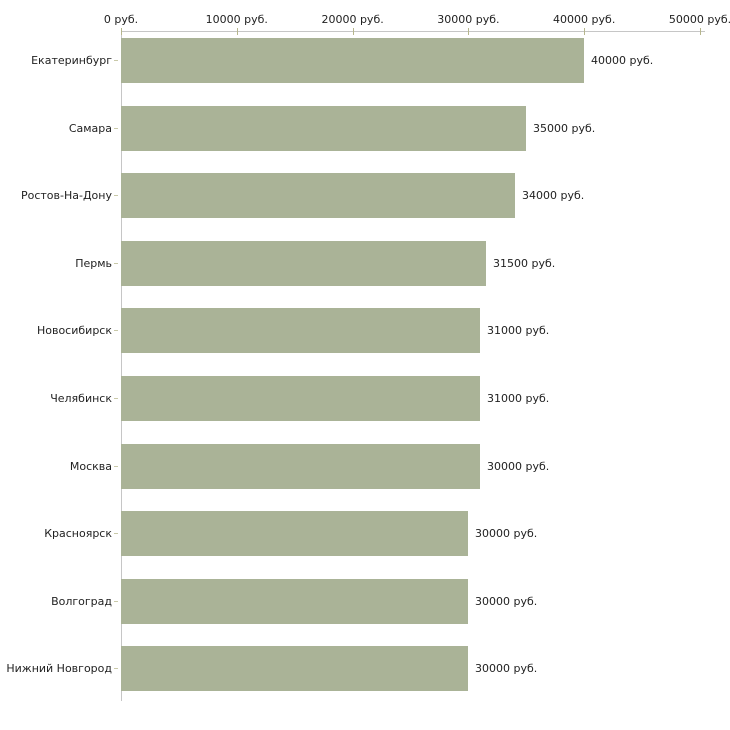 This screenshot has height=730, width=730. What do you see at coordinates (553, 196) in the screenshot?
I see `value-label: 34000 руб.` at bounding box center [553, 196].